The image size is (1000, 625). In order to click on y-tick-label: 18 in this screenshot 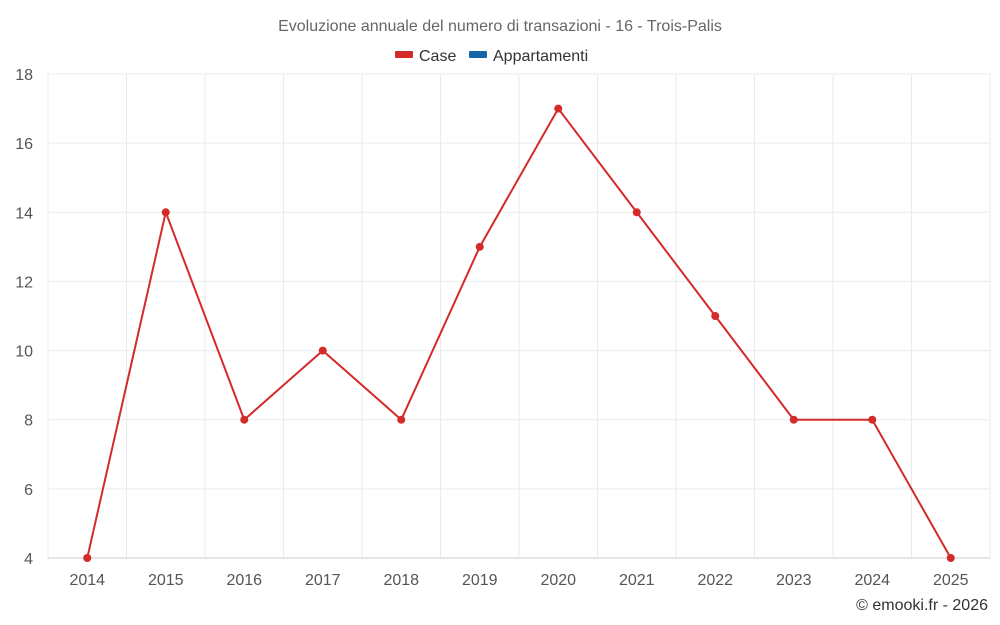, I will do `click(24, 75)`.